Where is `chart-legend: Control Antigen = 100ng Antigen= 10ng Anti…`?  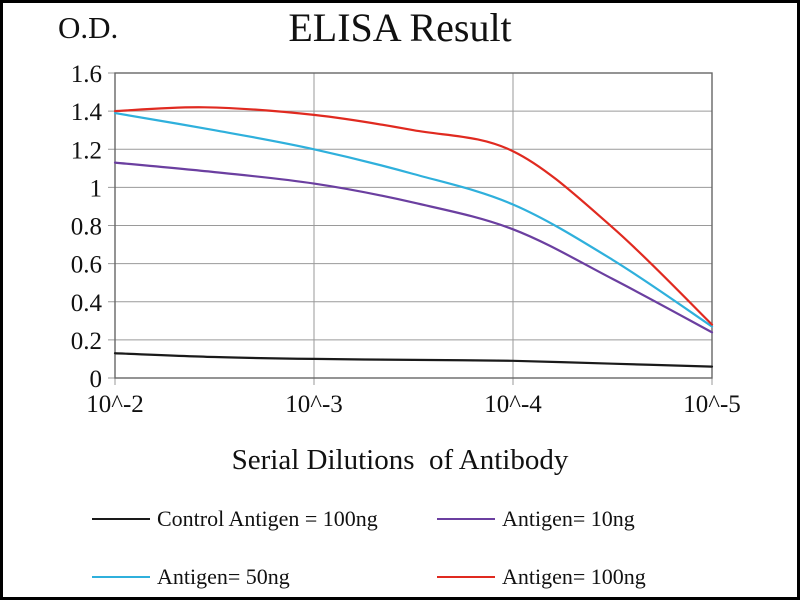
chart-legend: Control Antigen = 100ng Antigen= 10ng Anti… is located at coordinates (412, 548).